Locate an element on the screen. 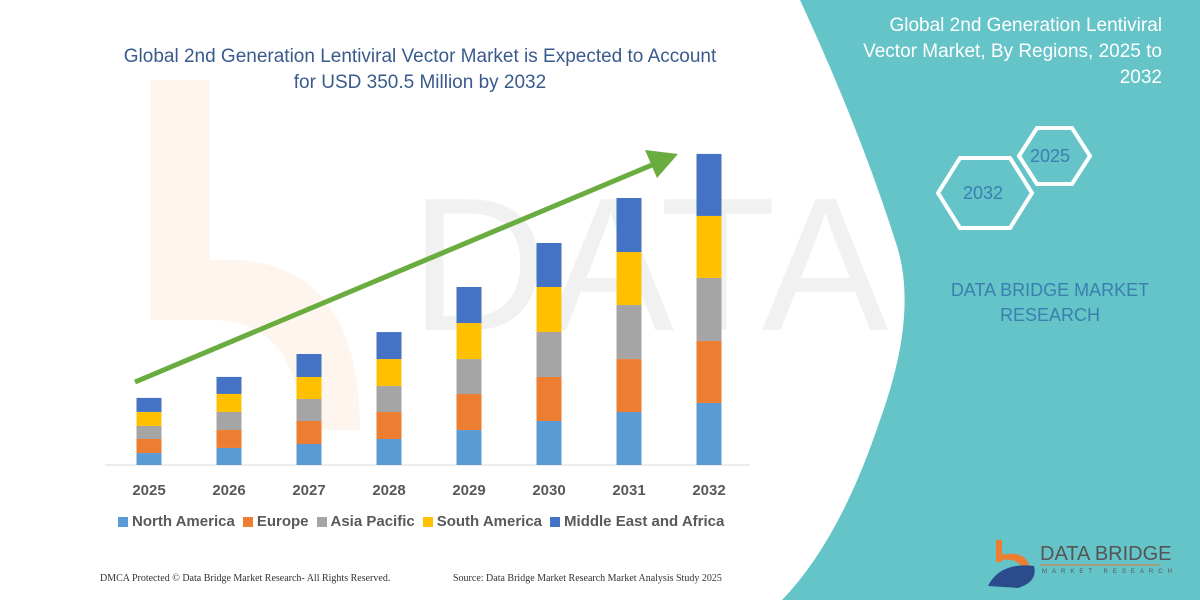 The height and width of the screenshot is (600, 1200). bar-segment-middle-east-and-africa-2030 is located at coordinates (549, 265).